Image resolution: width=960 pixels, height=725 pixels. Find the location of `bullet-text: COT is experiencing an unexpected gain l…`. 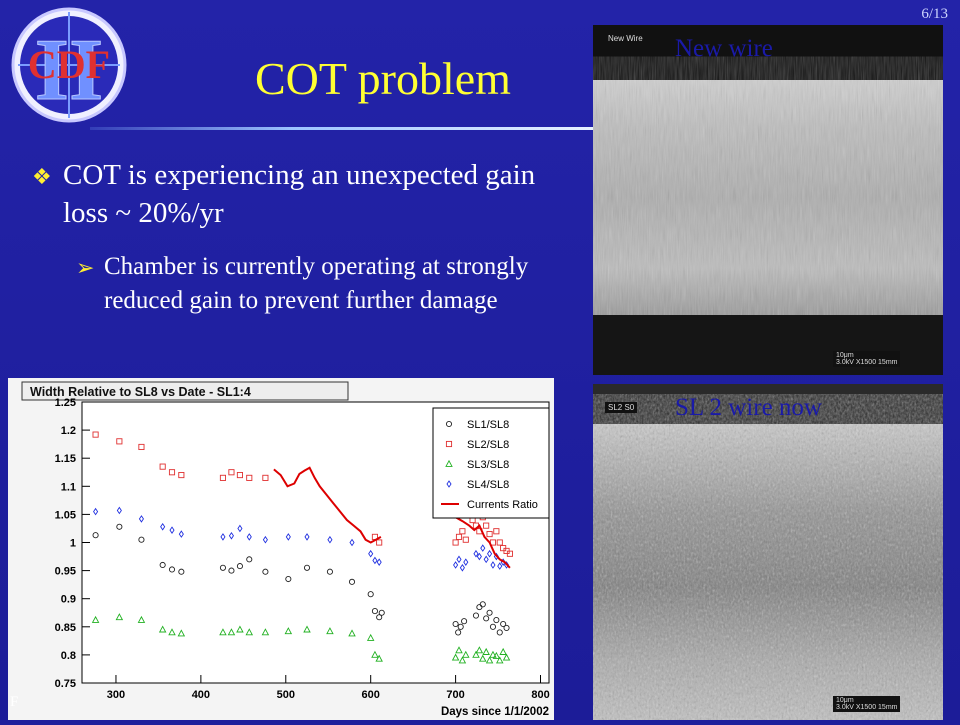

bullet-text: COT is experiencing an unexpected gain l… is located at coordinates (299, 194).